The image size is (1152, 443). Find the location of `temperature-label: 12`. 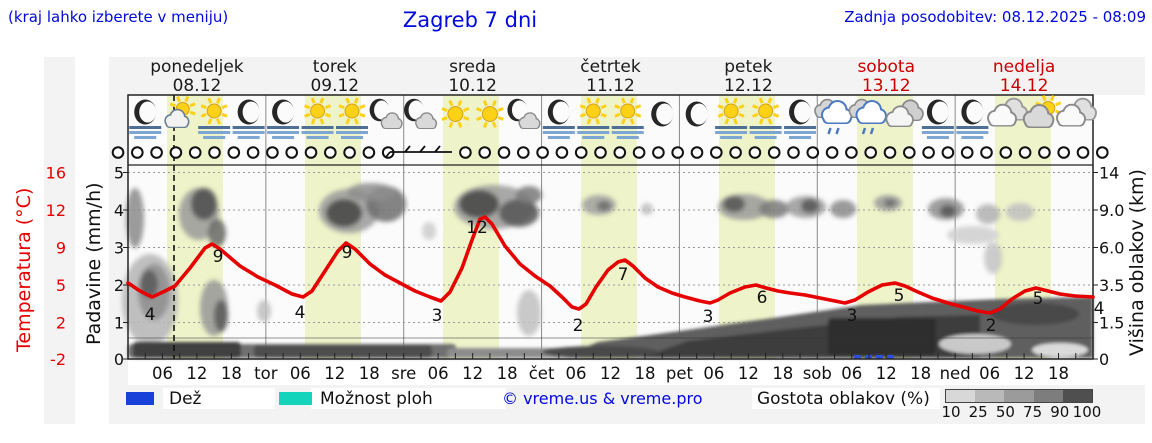

temperature-label: 12 is located at coordinates (477, 228).